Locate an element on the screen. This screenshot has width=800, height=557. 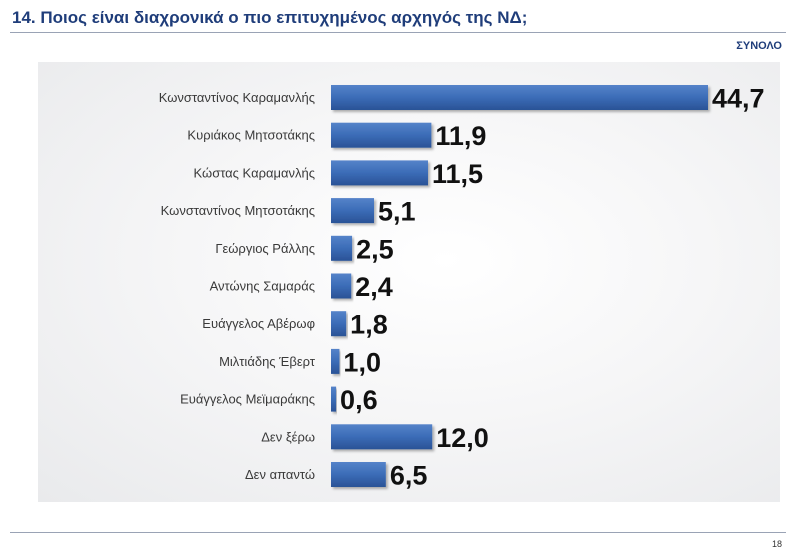
category-label: Ευάγγελος Αβέρωφ is located at coordinates (258, 323).